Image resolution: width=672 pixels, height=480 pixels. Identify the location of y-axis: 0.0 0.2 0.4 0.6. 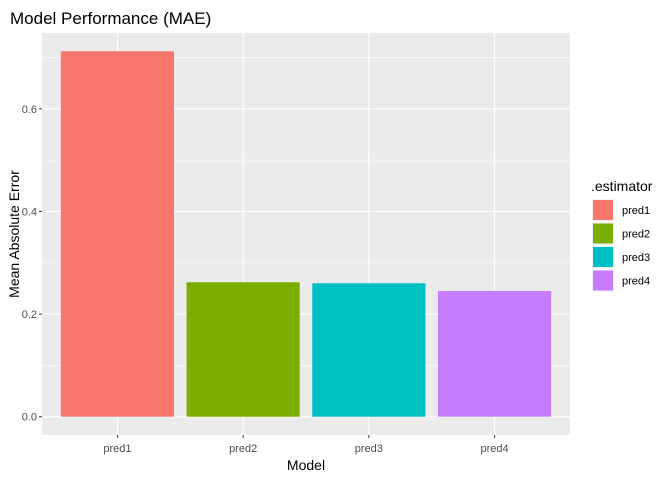
(32, 264).